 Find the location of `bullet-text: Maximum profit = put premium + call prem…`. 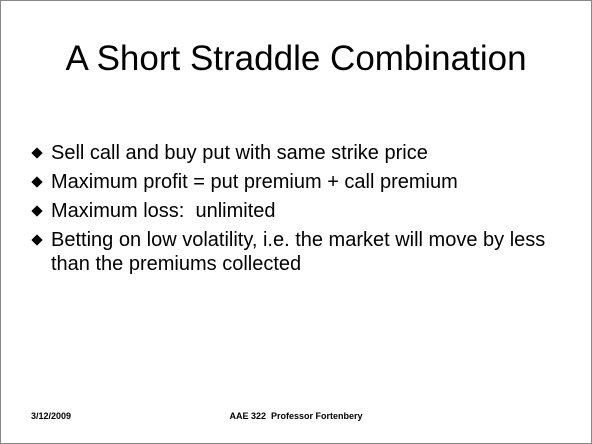

bullet-text: Maximum profit = put premium + call prem… is located at coordinates (254, 182).